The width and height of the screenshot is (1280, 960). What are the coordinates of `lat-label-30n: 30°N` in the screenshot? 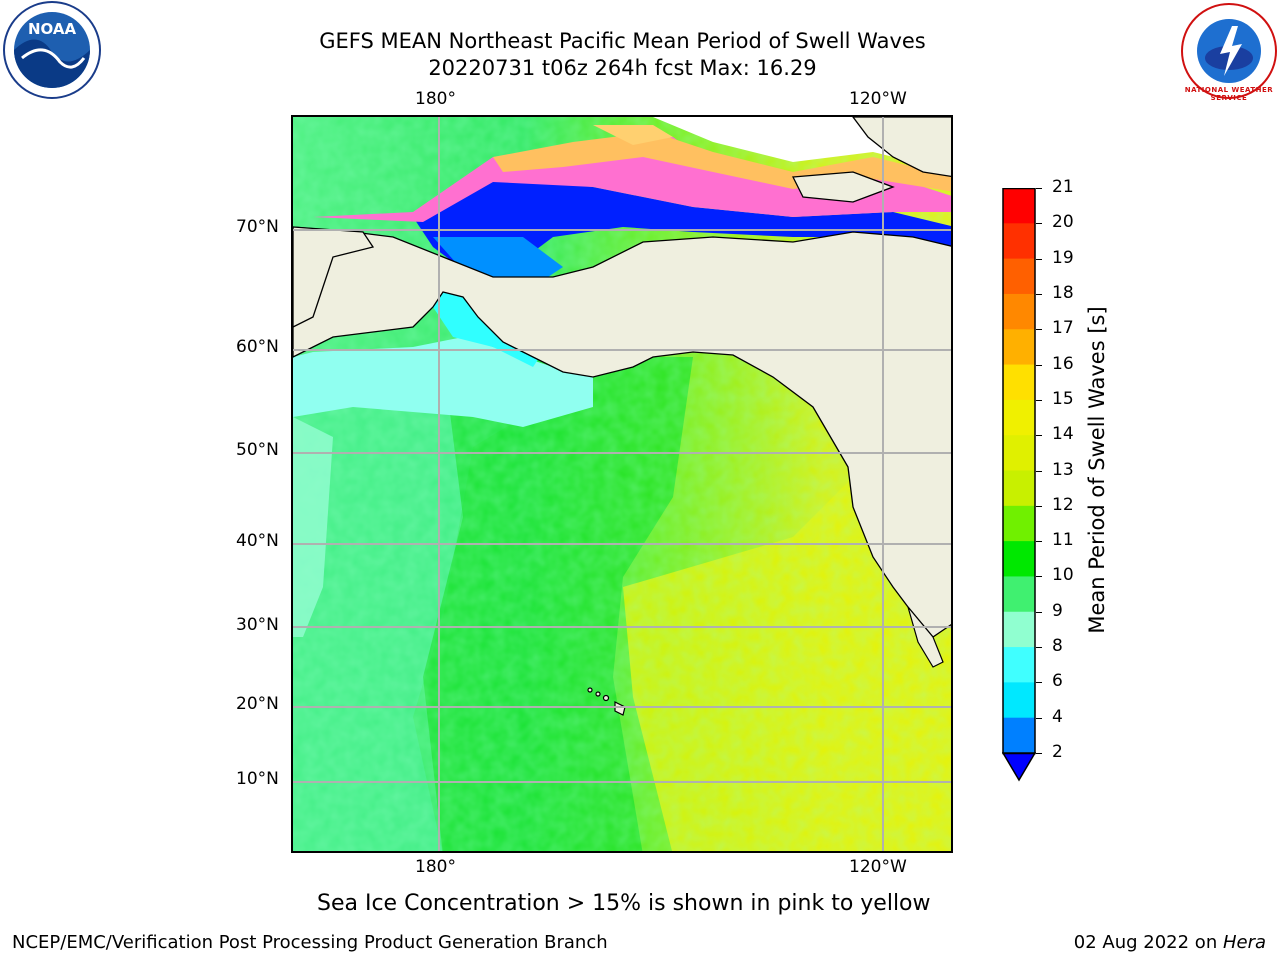 It's located at (257, 625).